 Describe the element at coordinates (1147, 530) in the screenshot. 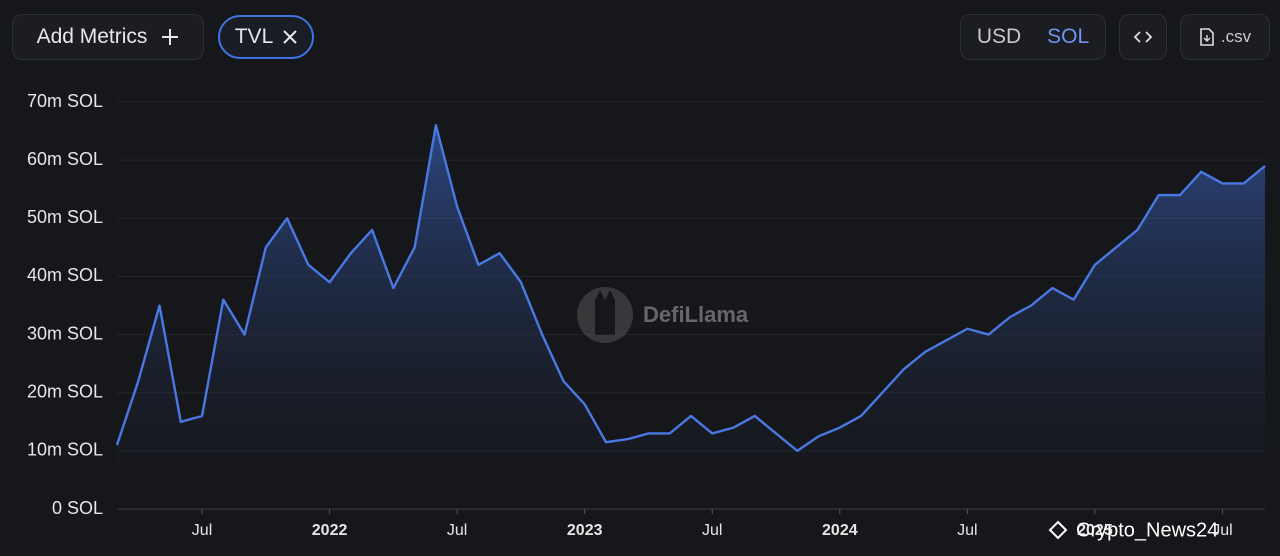

I see `overlay-watermark: Crypto_News24` at that location.